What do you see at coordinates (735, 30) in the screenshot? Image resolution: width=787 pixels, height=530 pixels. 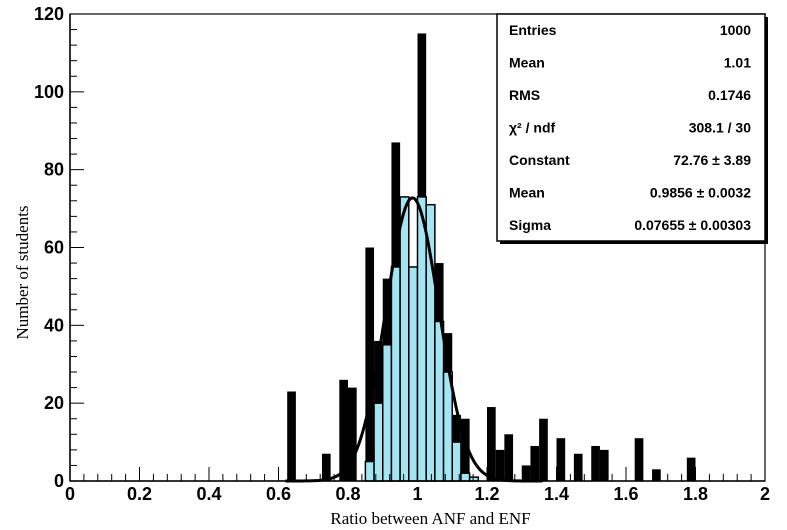 I see `stat-value: 1000` at bounding box center [735, 30].